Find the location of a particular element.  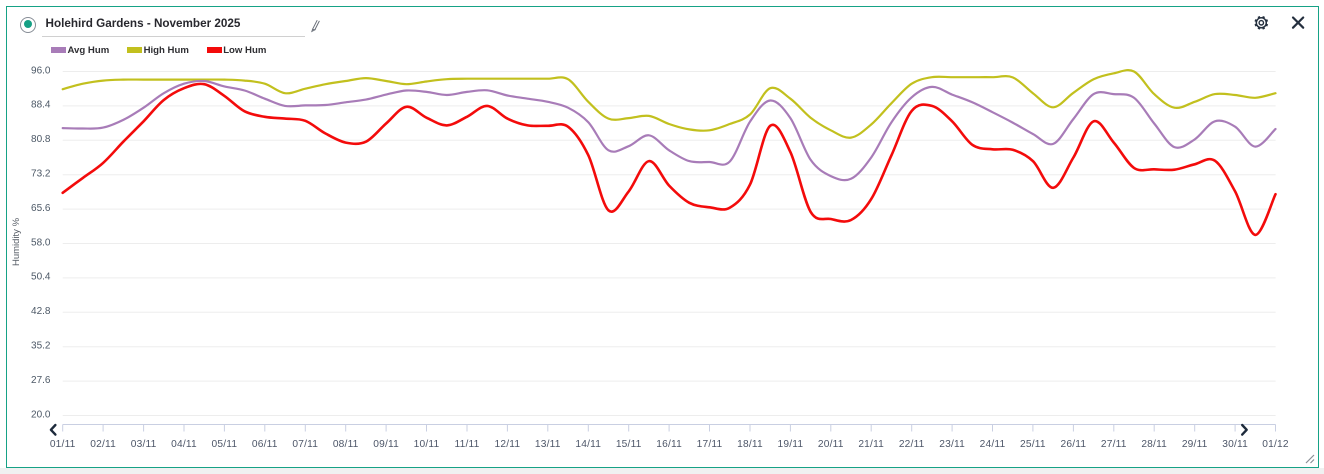

svg-text: 02/11 is located at coordinates (103, 444).